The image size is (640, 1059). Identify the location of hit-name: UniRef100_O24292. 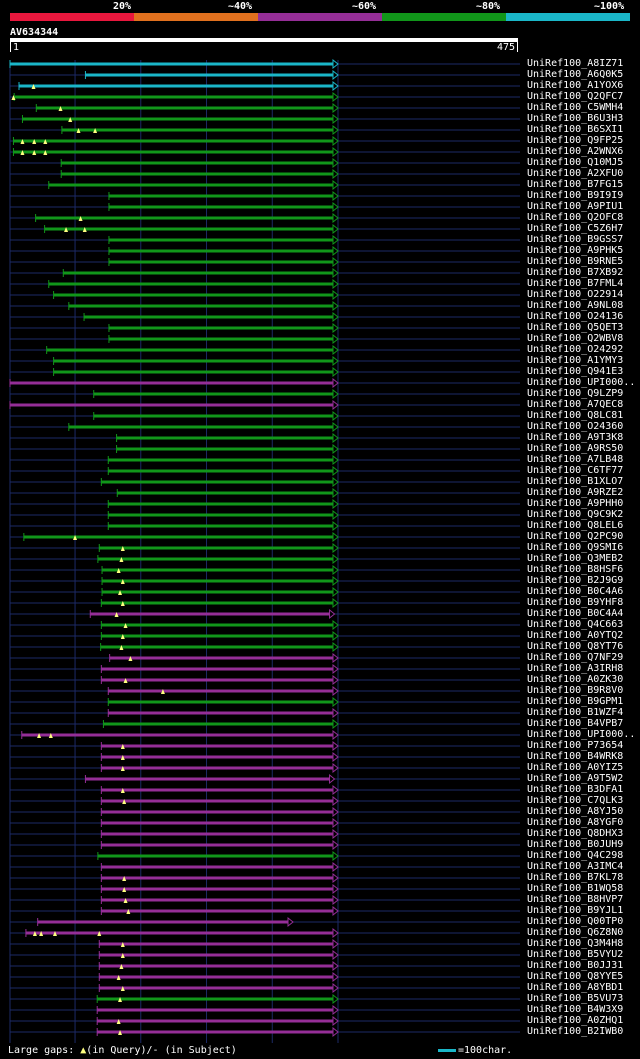
(575, 349).